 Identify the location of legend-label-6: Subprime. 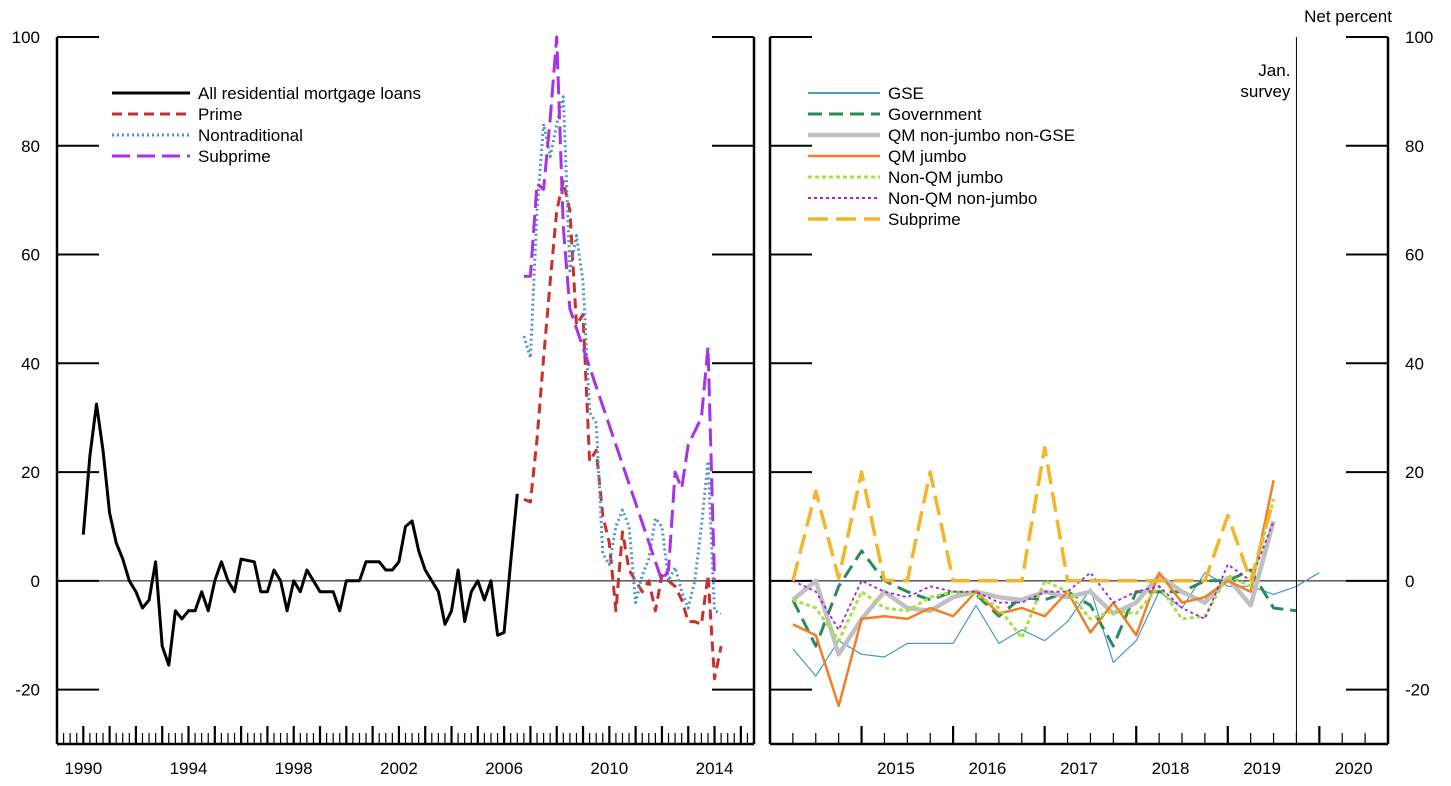
(924, 219).